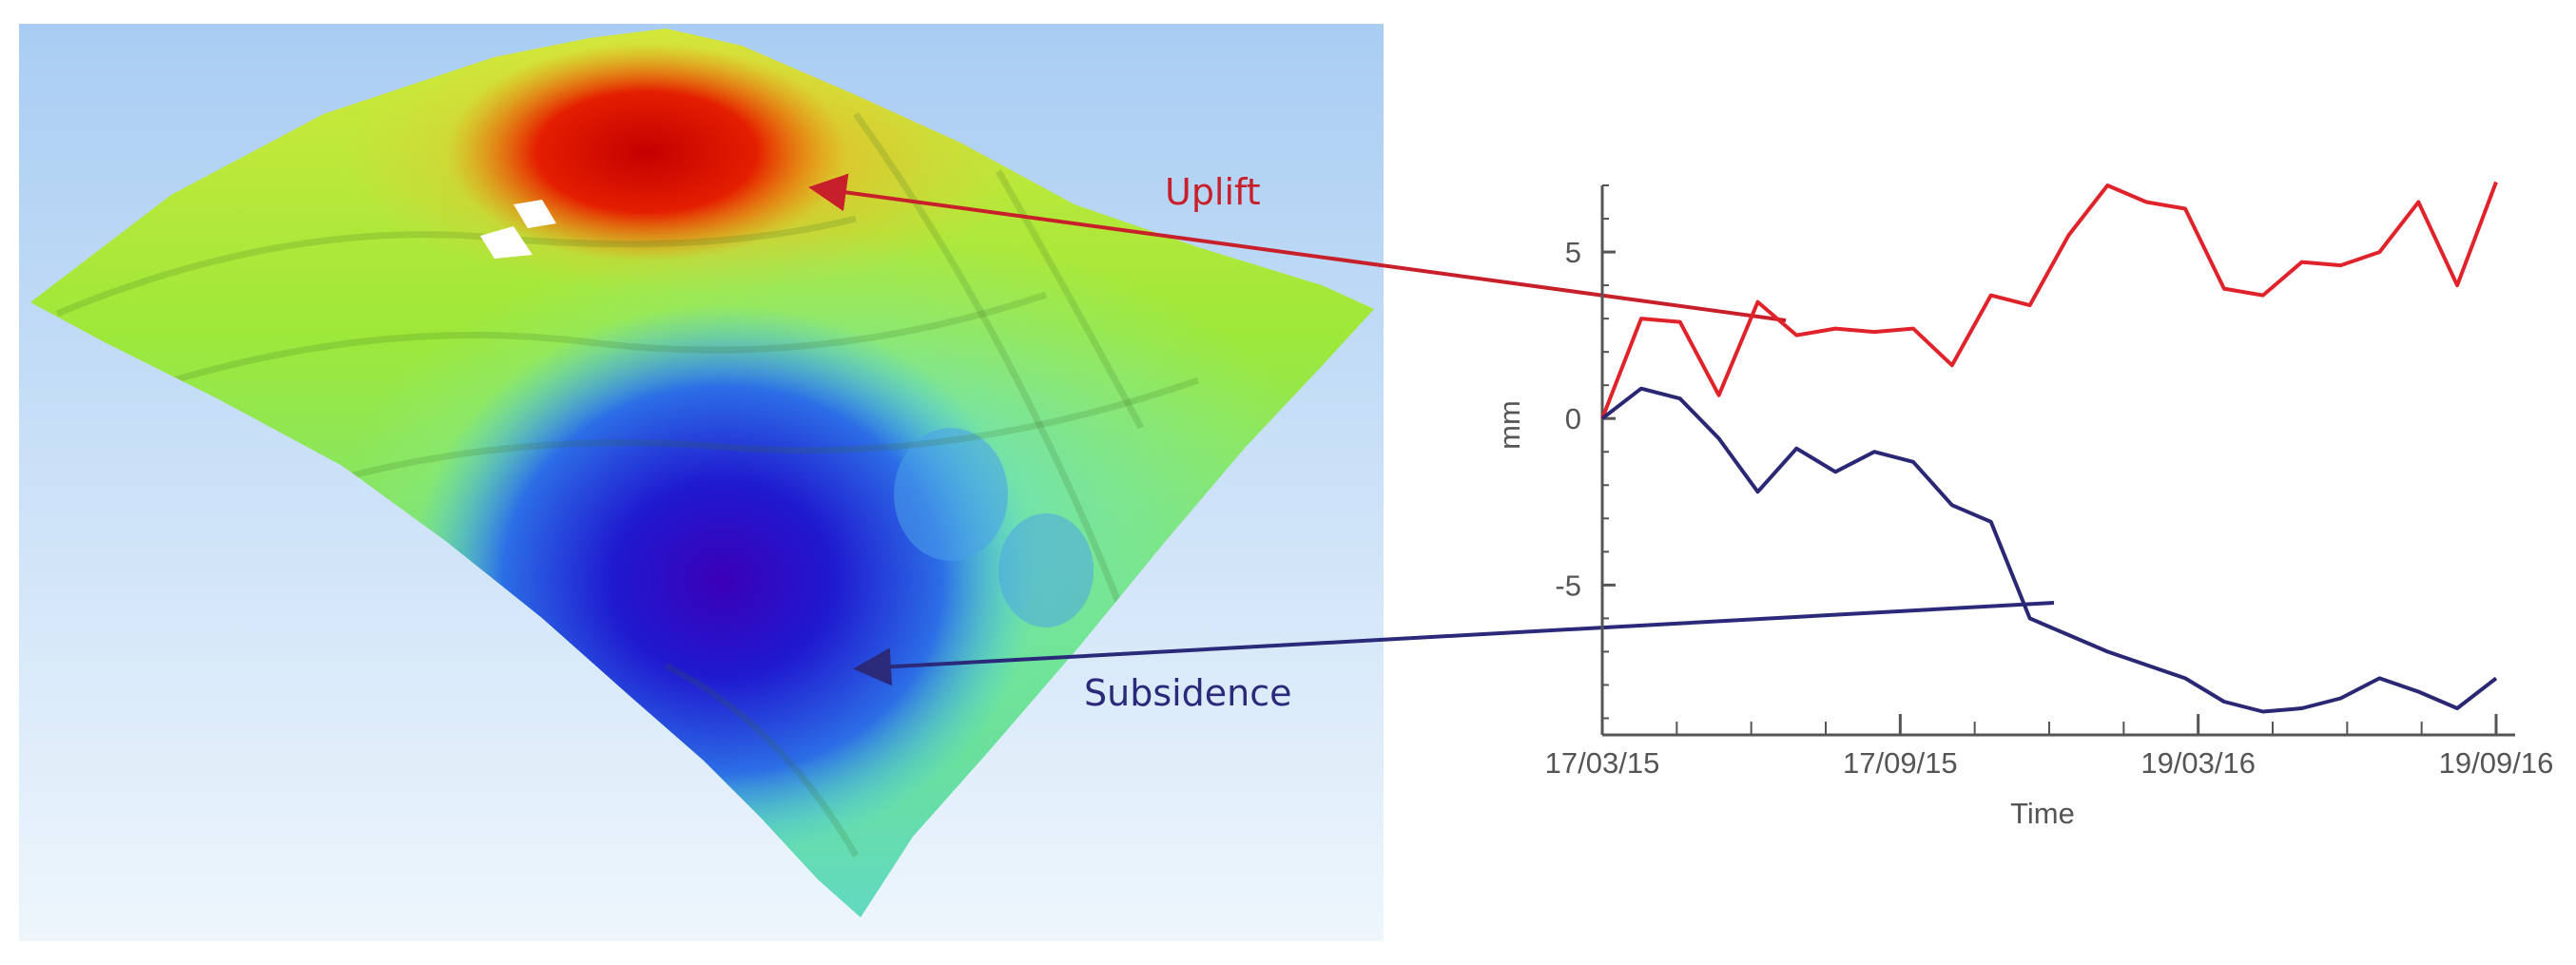 This screenshot has height=965, width=2576. I want to click on x-tick-label: 17/03/15, so click(1602, 763).